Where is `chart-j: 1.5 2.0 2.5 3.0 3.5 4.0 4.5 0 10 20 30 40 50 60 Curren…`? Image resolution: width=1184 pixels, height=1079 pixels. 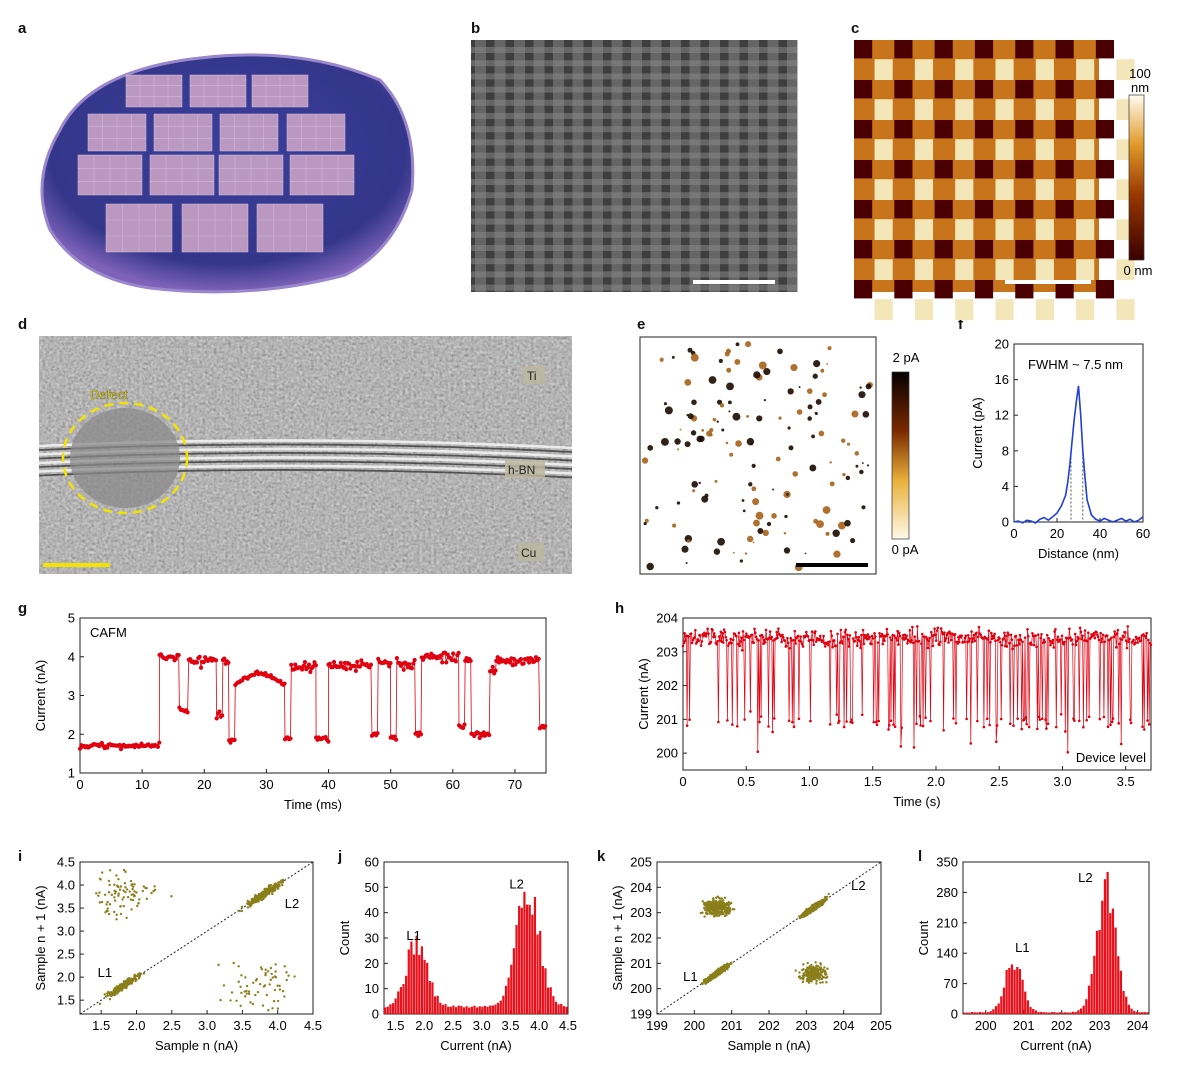 chart-j: 1.5 2.0 2.5 3.0 3.5 4.0 4.5 0 10 20 30 40 50 60 Curren… is located at coordinates (457, 954).